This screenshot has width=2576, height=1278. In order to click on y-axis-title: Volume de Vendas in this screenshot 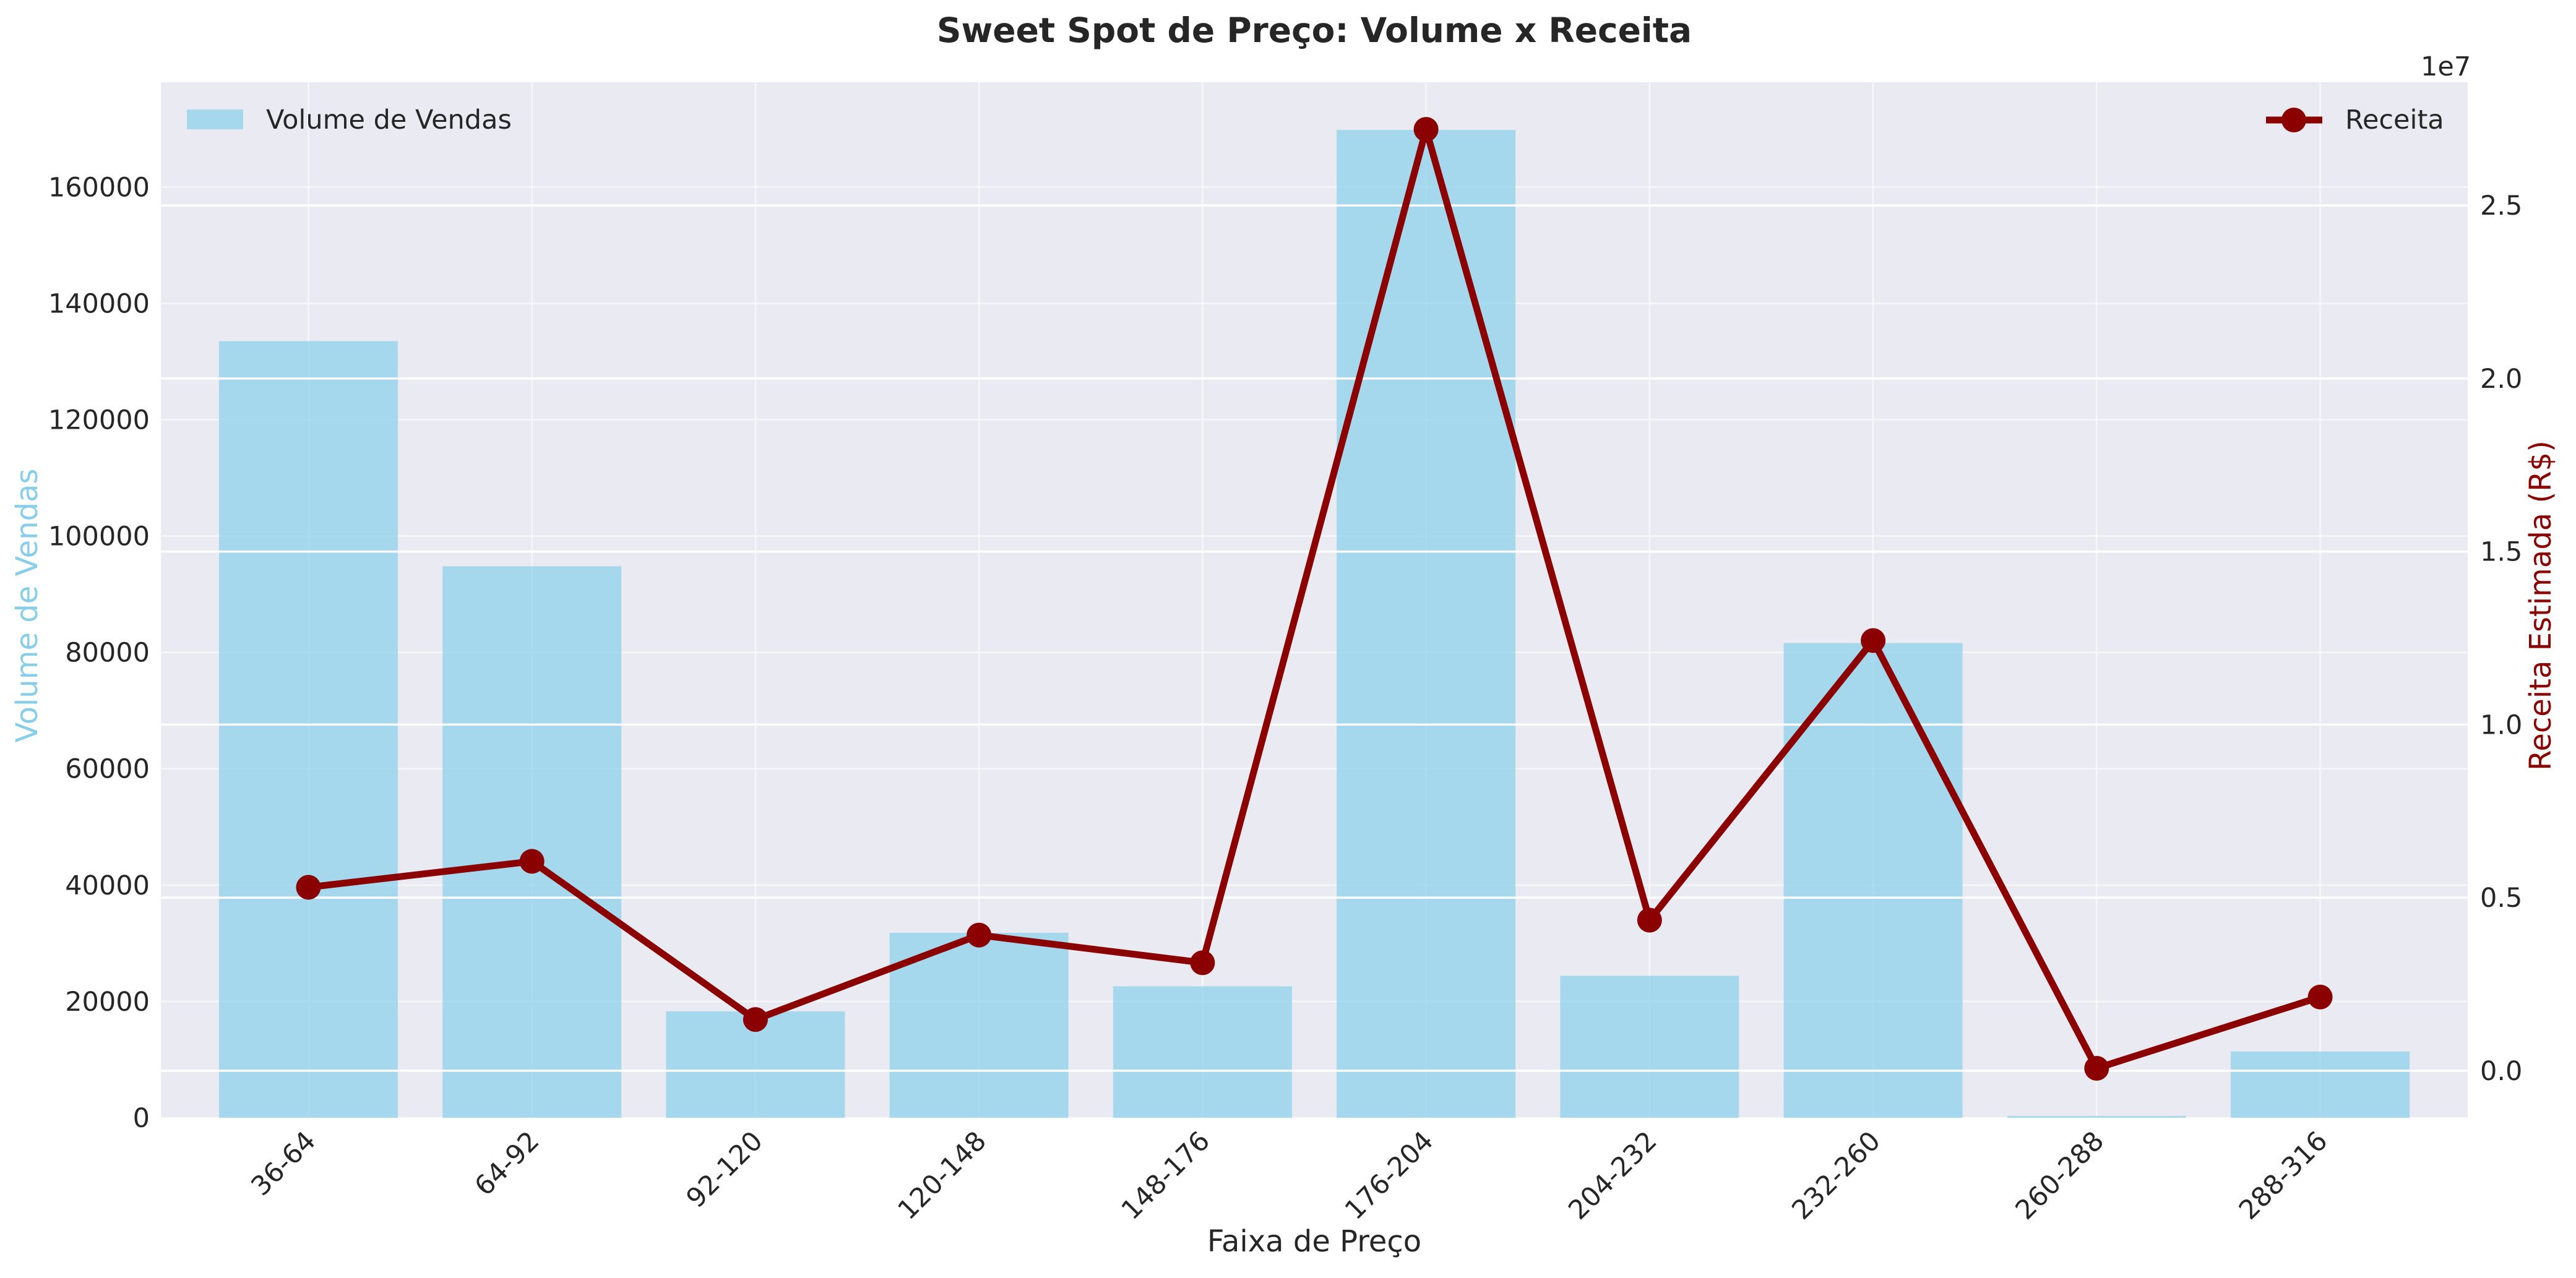, I will do `click(27, 606)`.